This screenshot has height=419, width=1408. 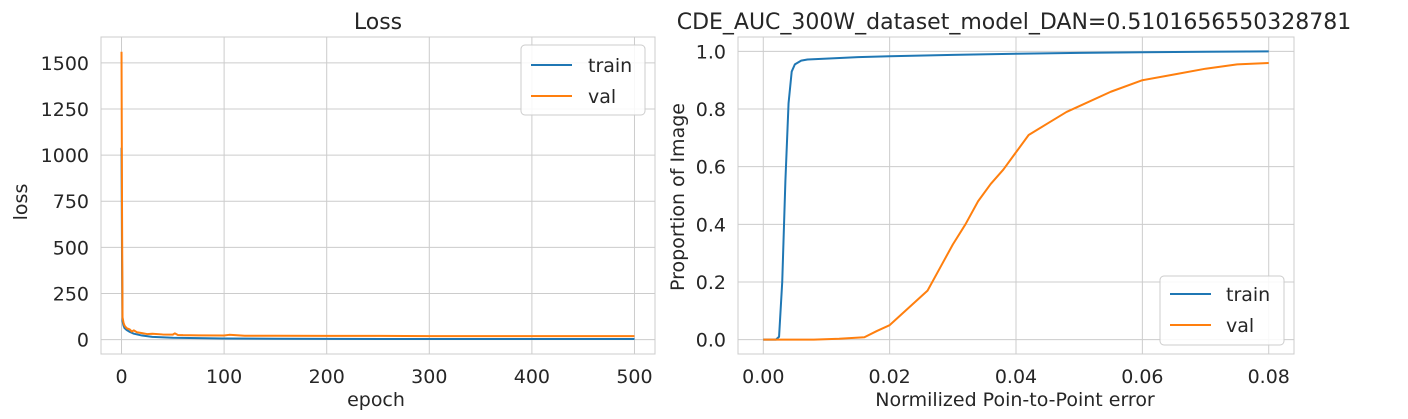 I want to click on loss-y-ticks: 0 250 500 750 1000 1250 1500, so click(x=65, y=202).